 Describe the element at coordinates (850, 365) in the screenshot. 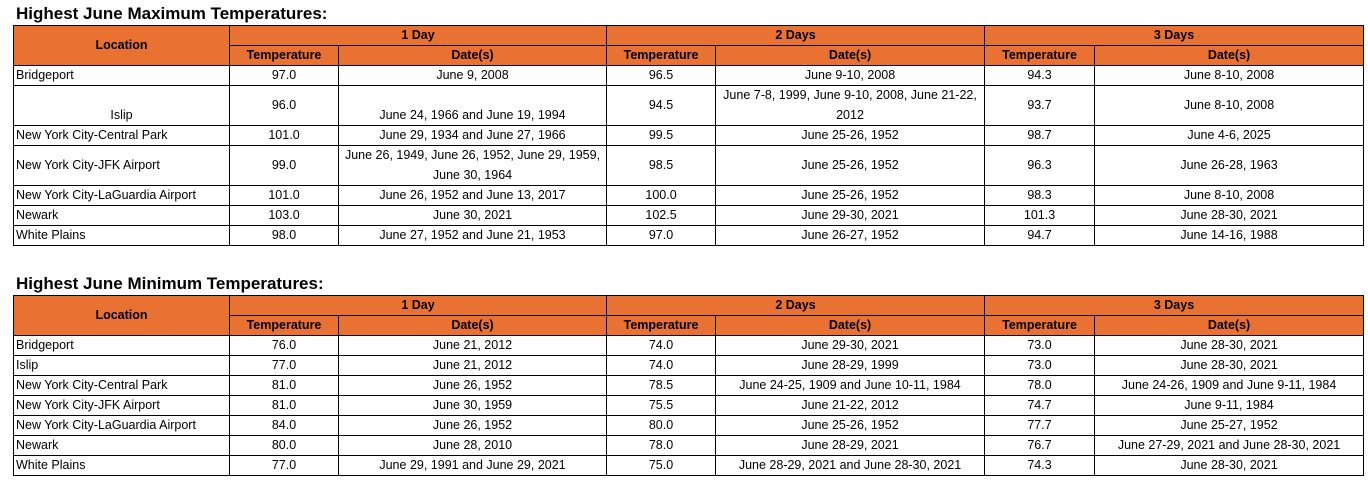

I see `dates-cell: June 28-29, 1999` at that location.